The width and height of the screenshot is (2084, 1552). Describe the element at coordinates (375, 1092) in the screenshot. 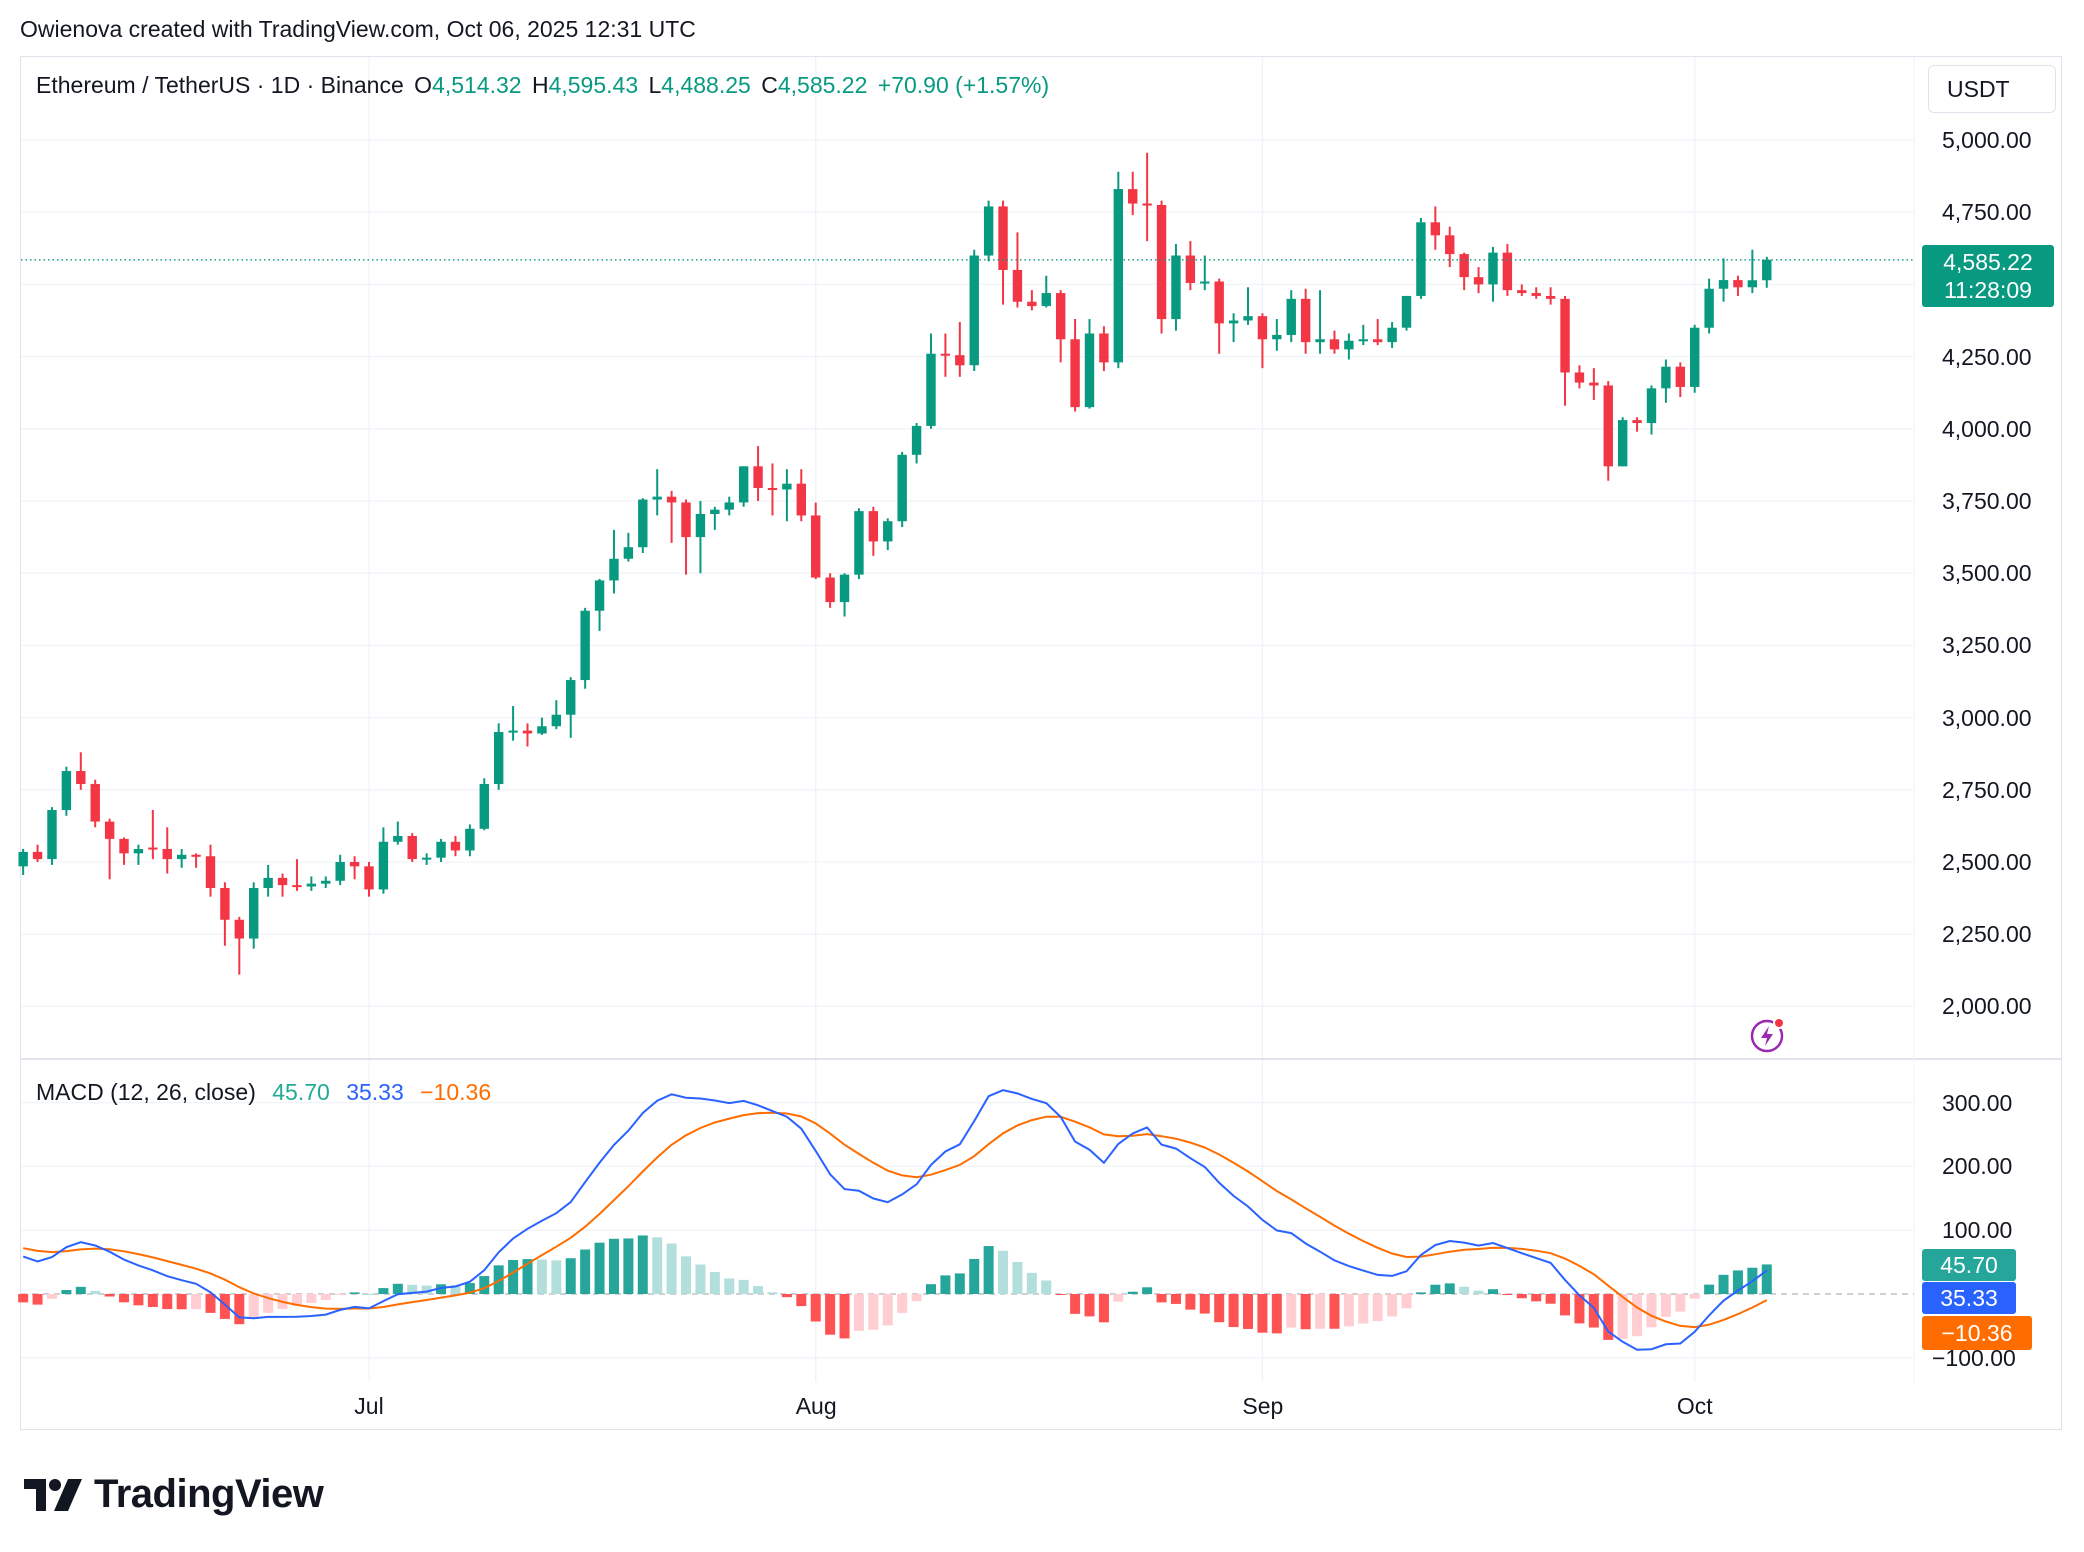

I see `macd-legend-macd: 35.33` at that location.